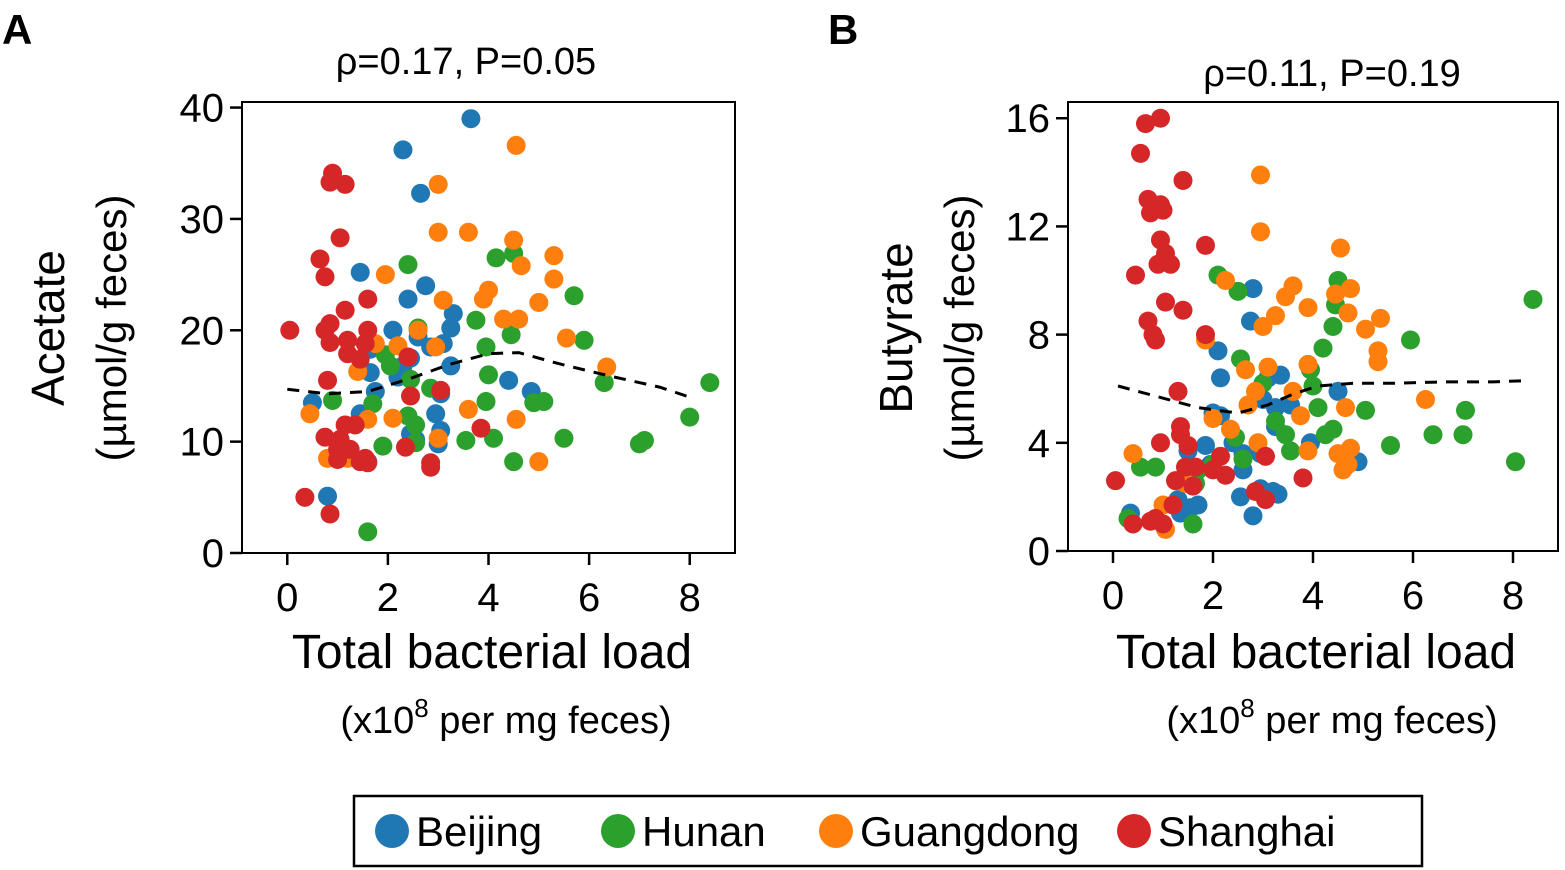  I want to click on y-tick-label: 40, so click(202, 109).